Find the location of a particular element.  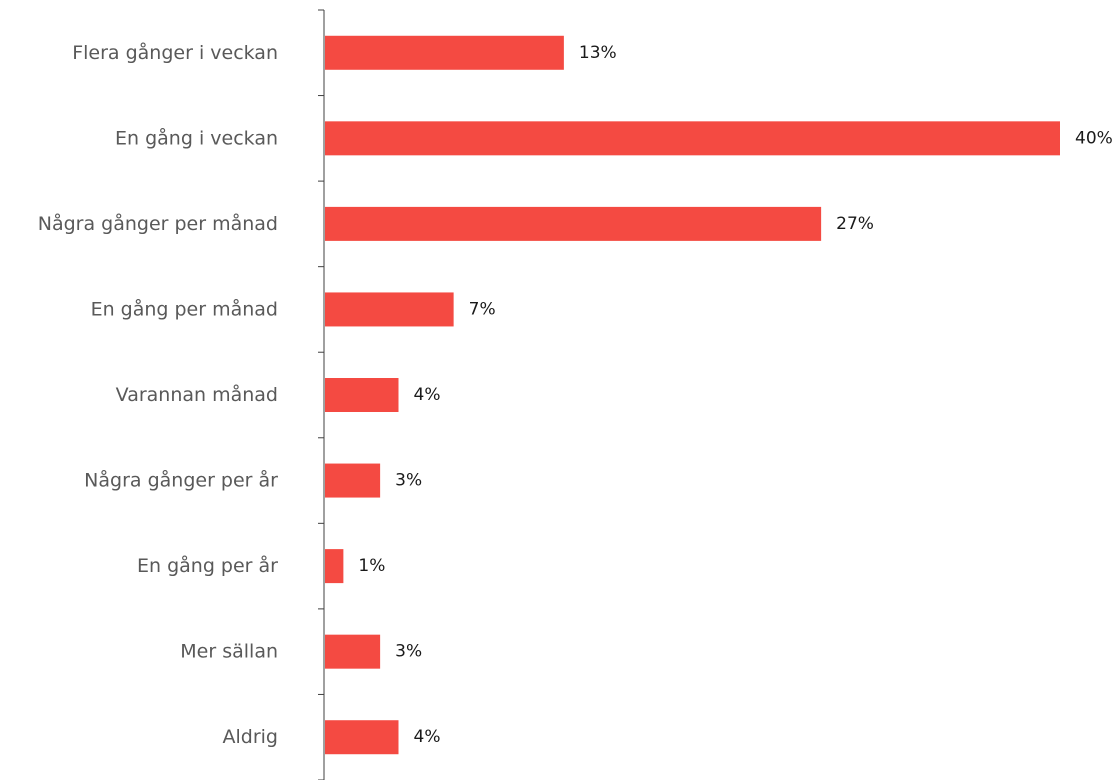

value-label: 1% is located at coordinates (371, 566).